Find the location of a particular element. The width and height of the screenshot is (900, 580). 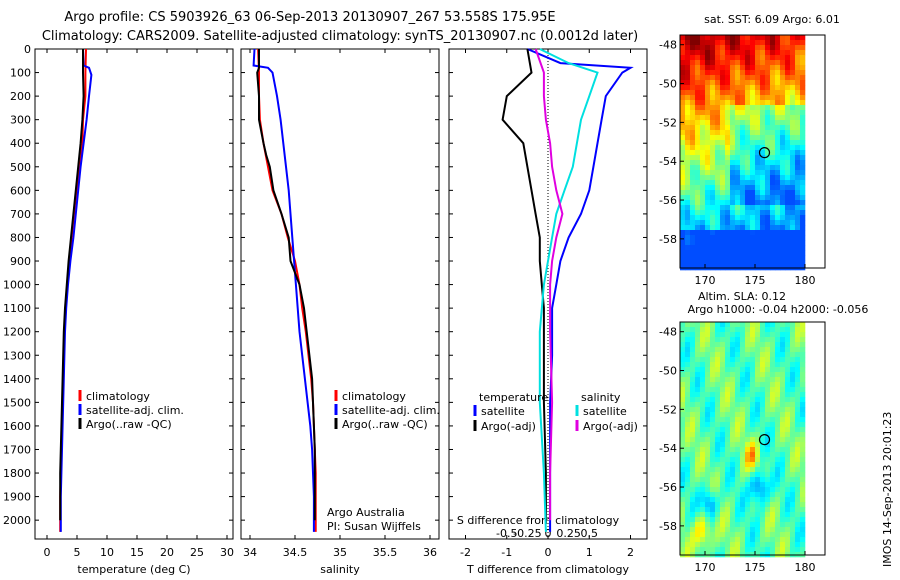

s-diff-tick-label: -0.25 is located at coordinates (527, 533).